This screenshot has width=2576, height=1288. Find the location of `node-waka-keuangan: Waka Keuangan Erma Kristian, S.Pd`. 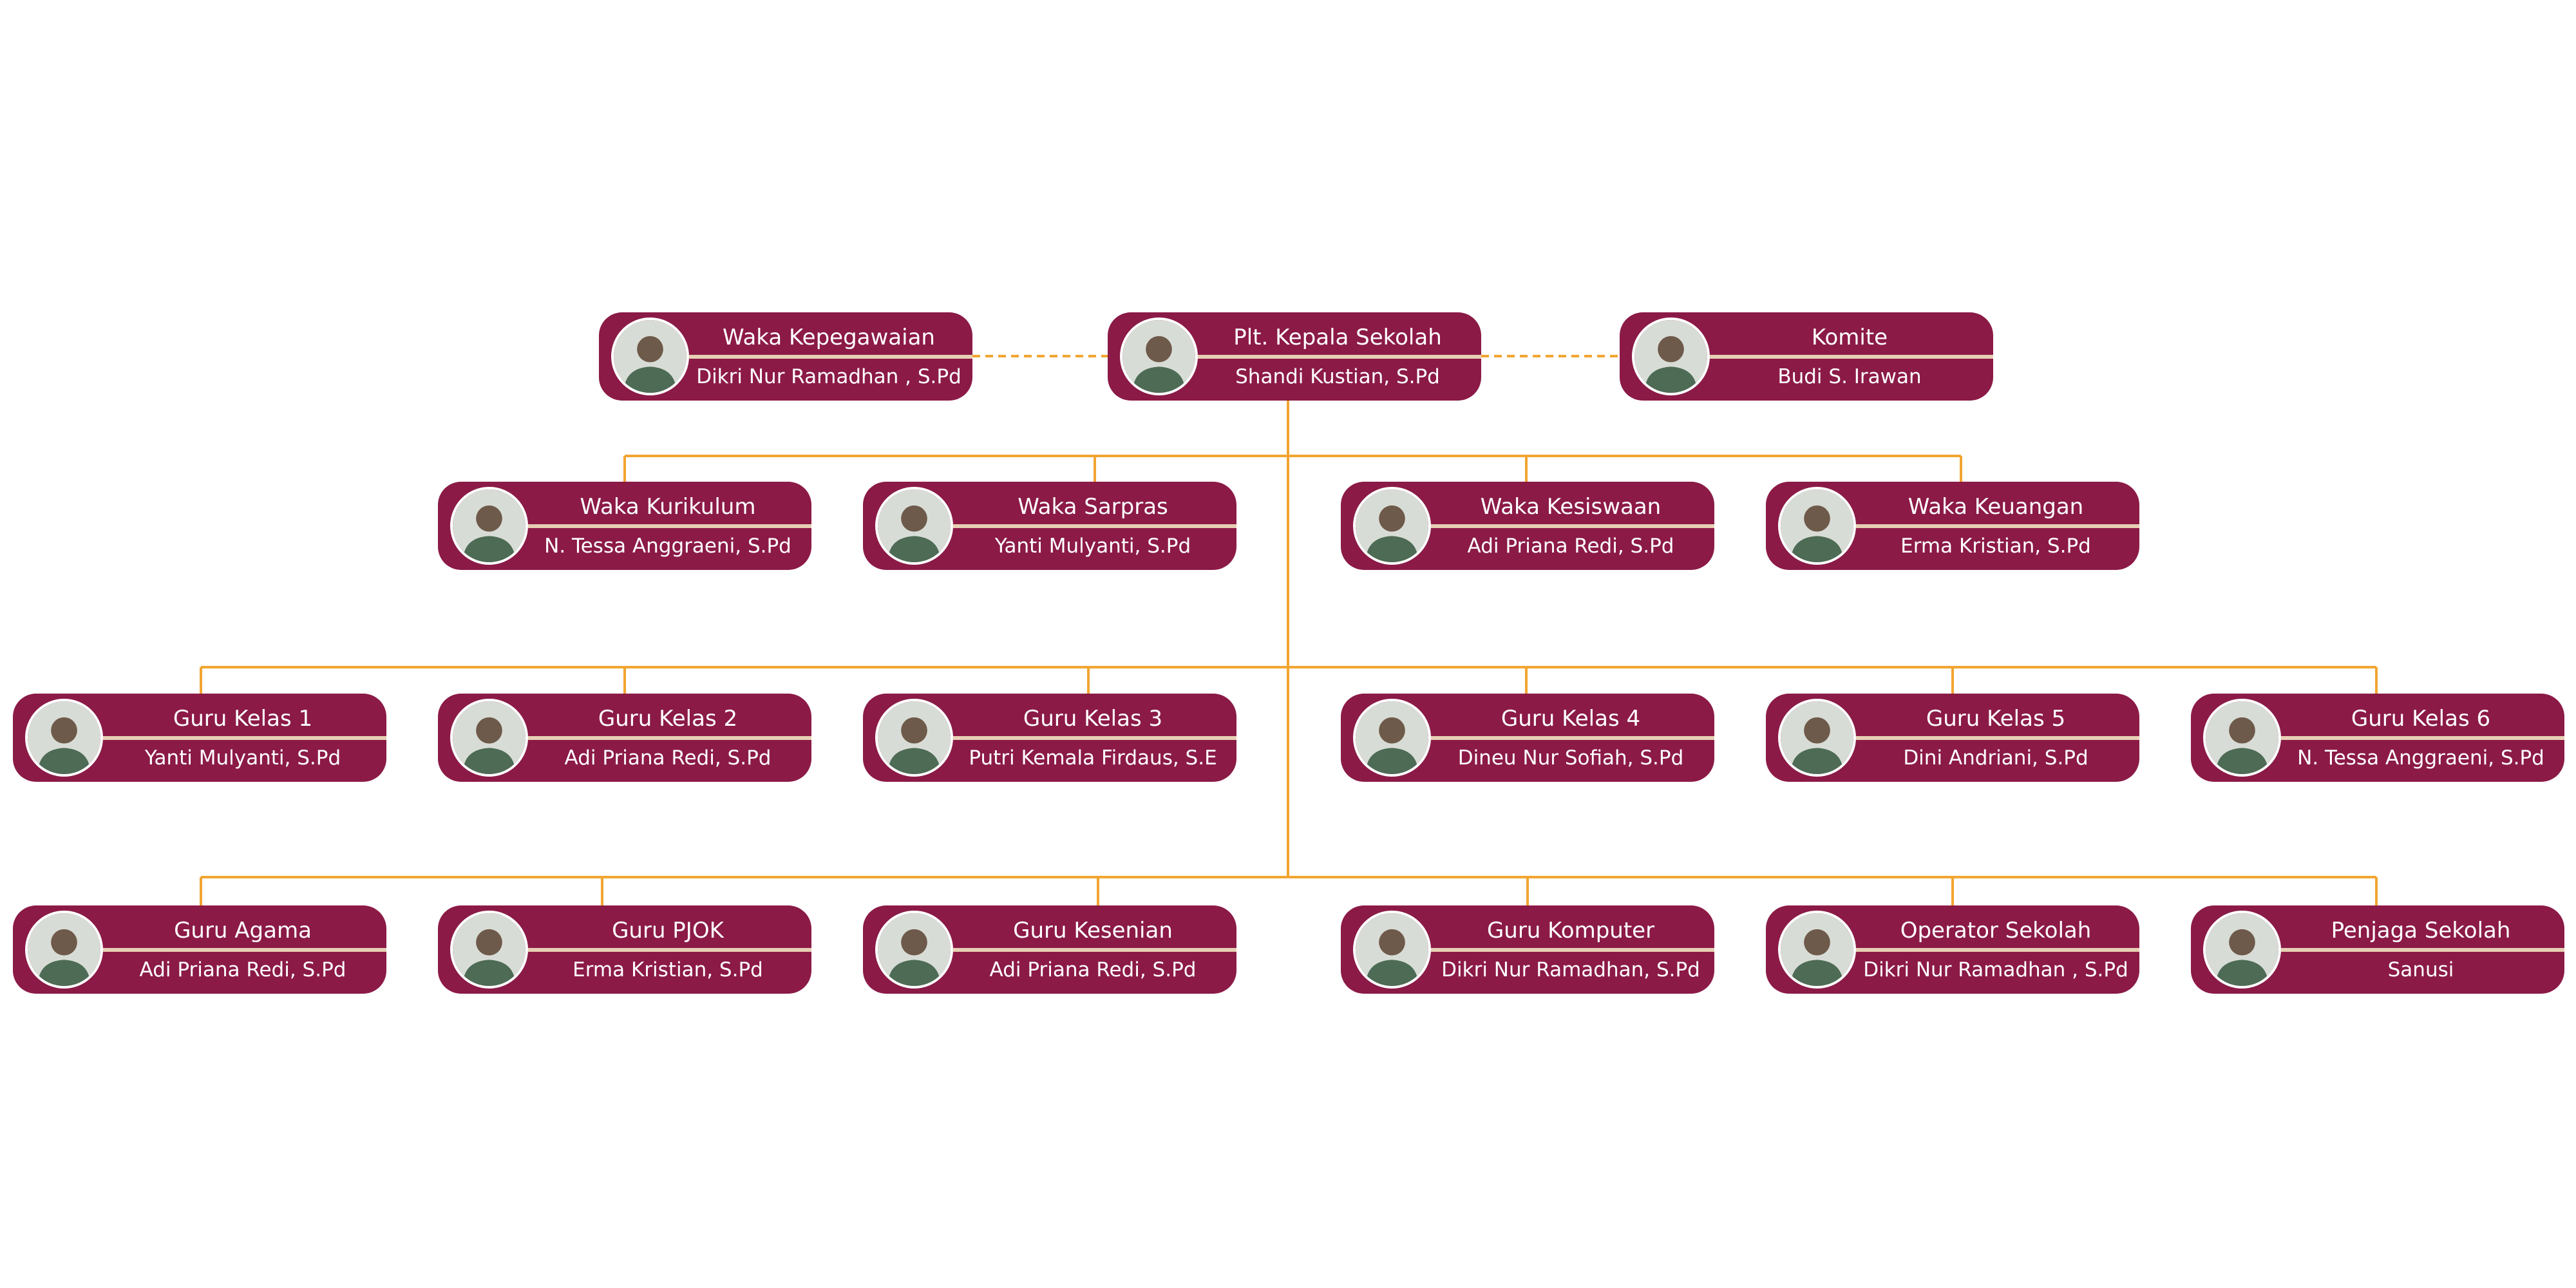

node-waka-keuangan: Waka Keuangan Erma Kristian, S.Pd is located at coordinates (1952, 526).